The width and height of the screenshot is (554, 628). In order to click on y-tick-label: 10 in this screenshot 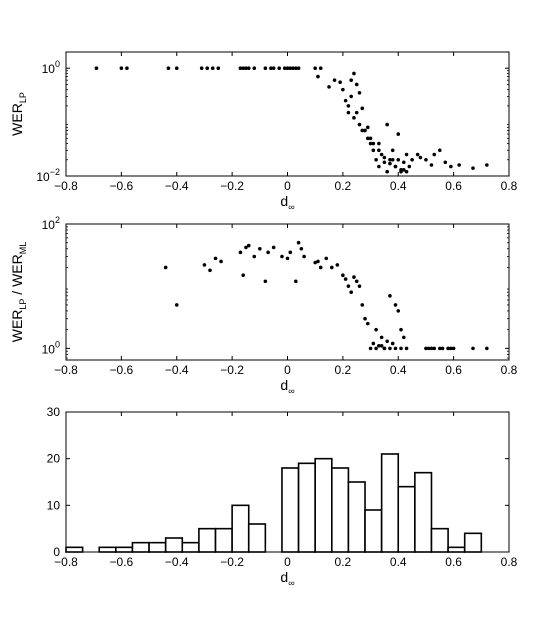, I will do `click(54, 505)`.